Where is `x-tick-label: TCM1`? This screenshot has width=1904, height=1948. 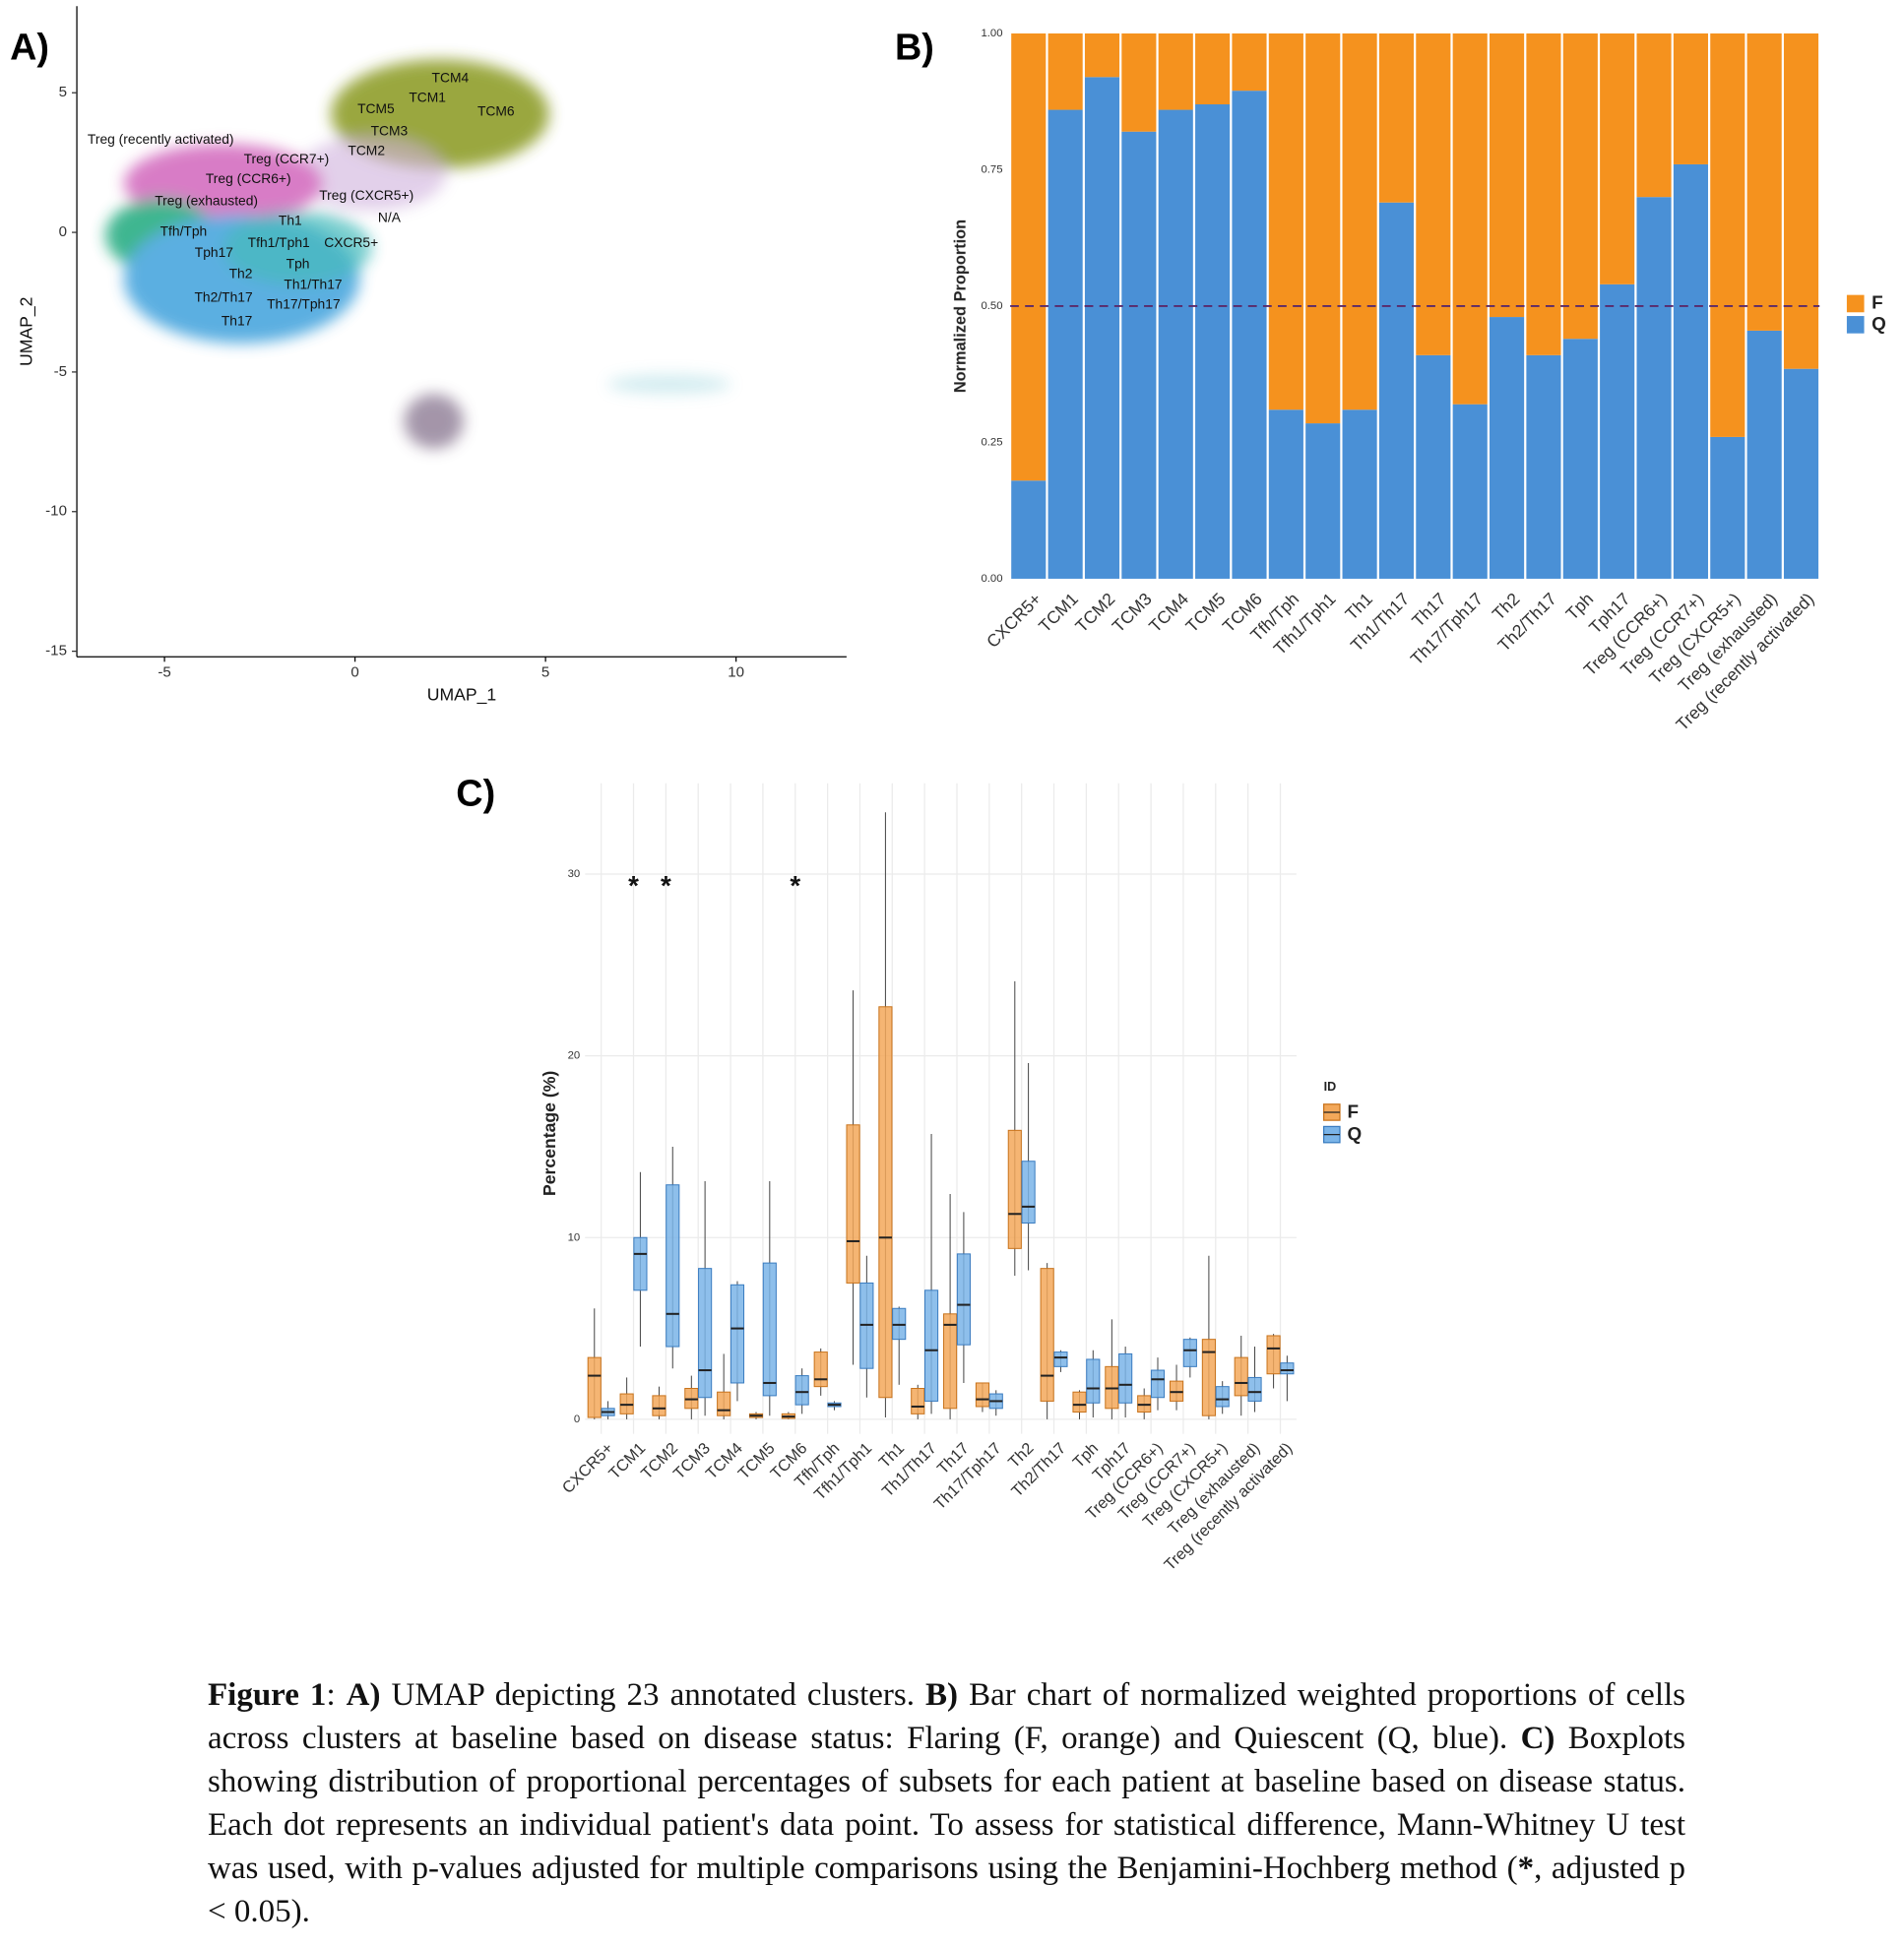
x-tick-label: TCM1 is located at coordinates (1058, 612).